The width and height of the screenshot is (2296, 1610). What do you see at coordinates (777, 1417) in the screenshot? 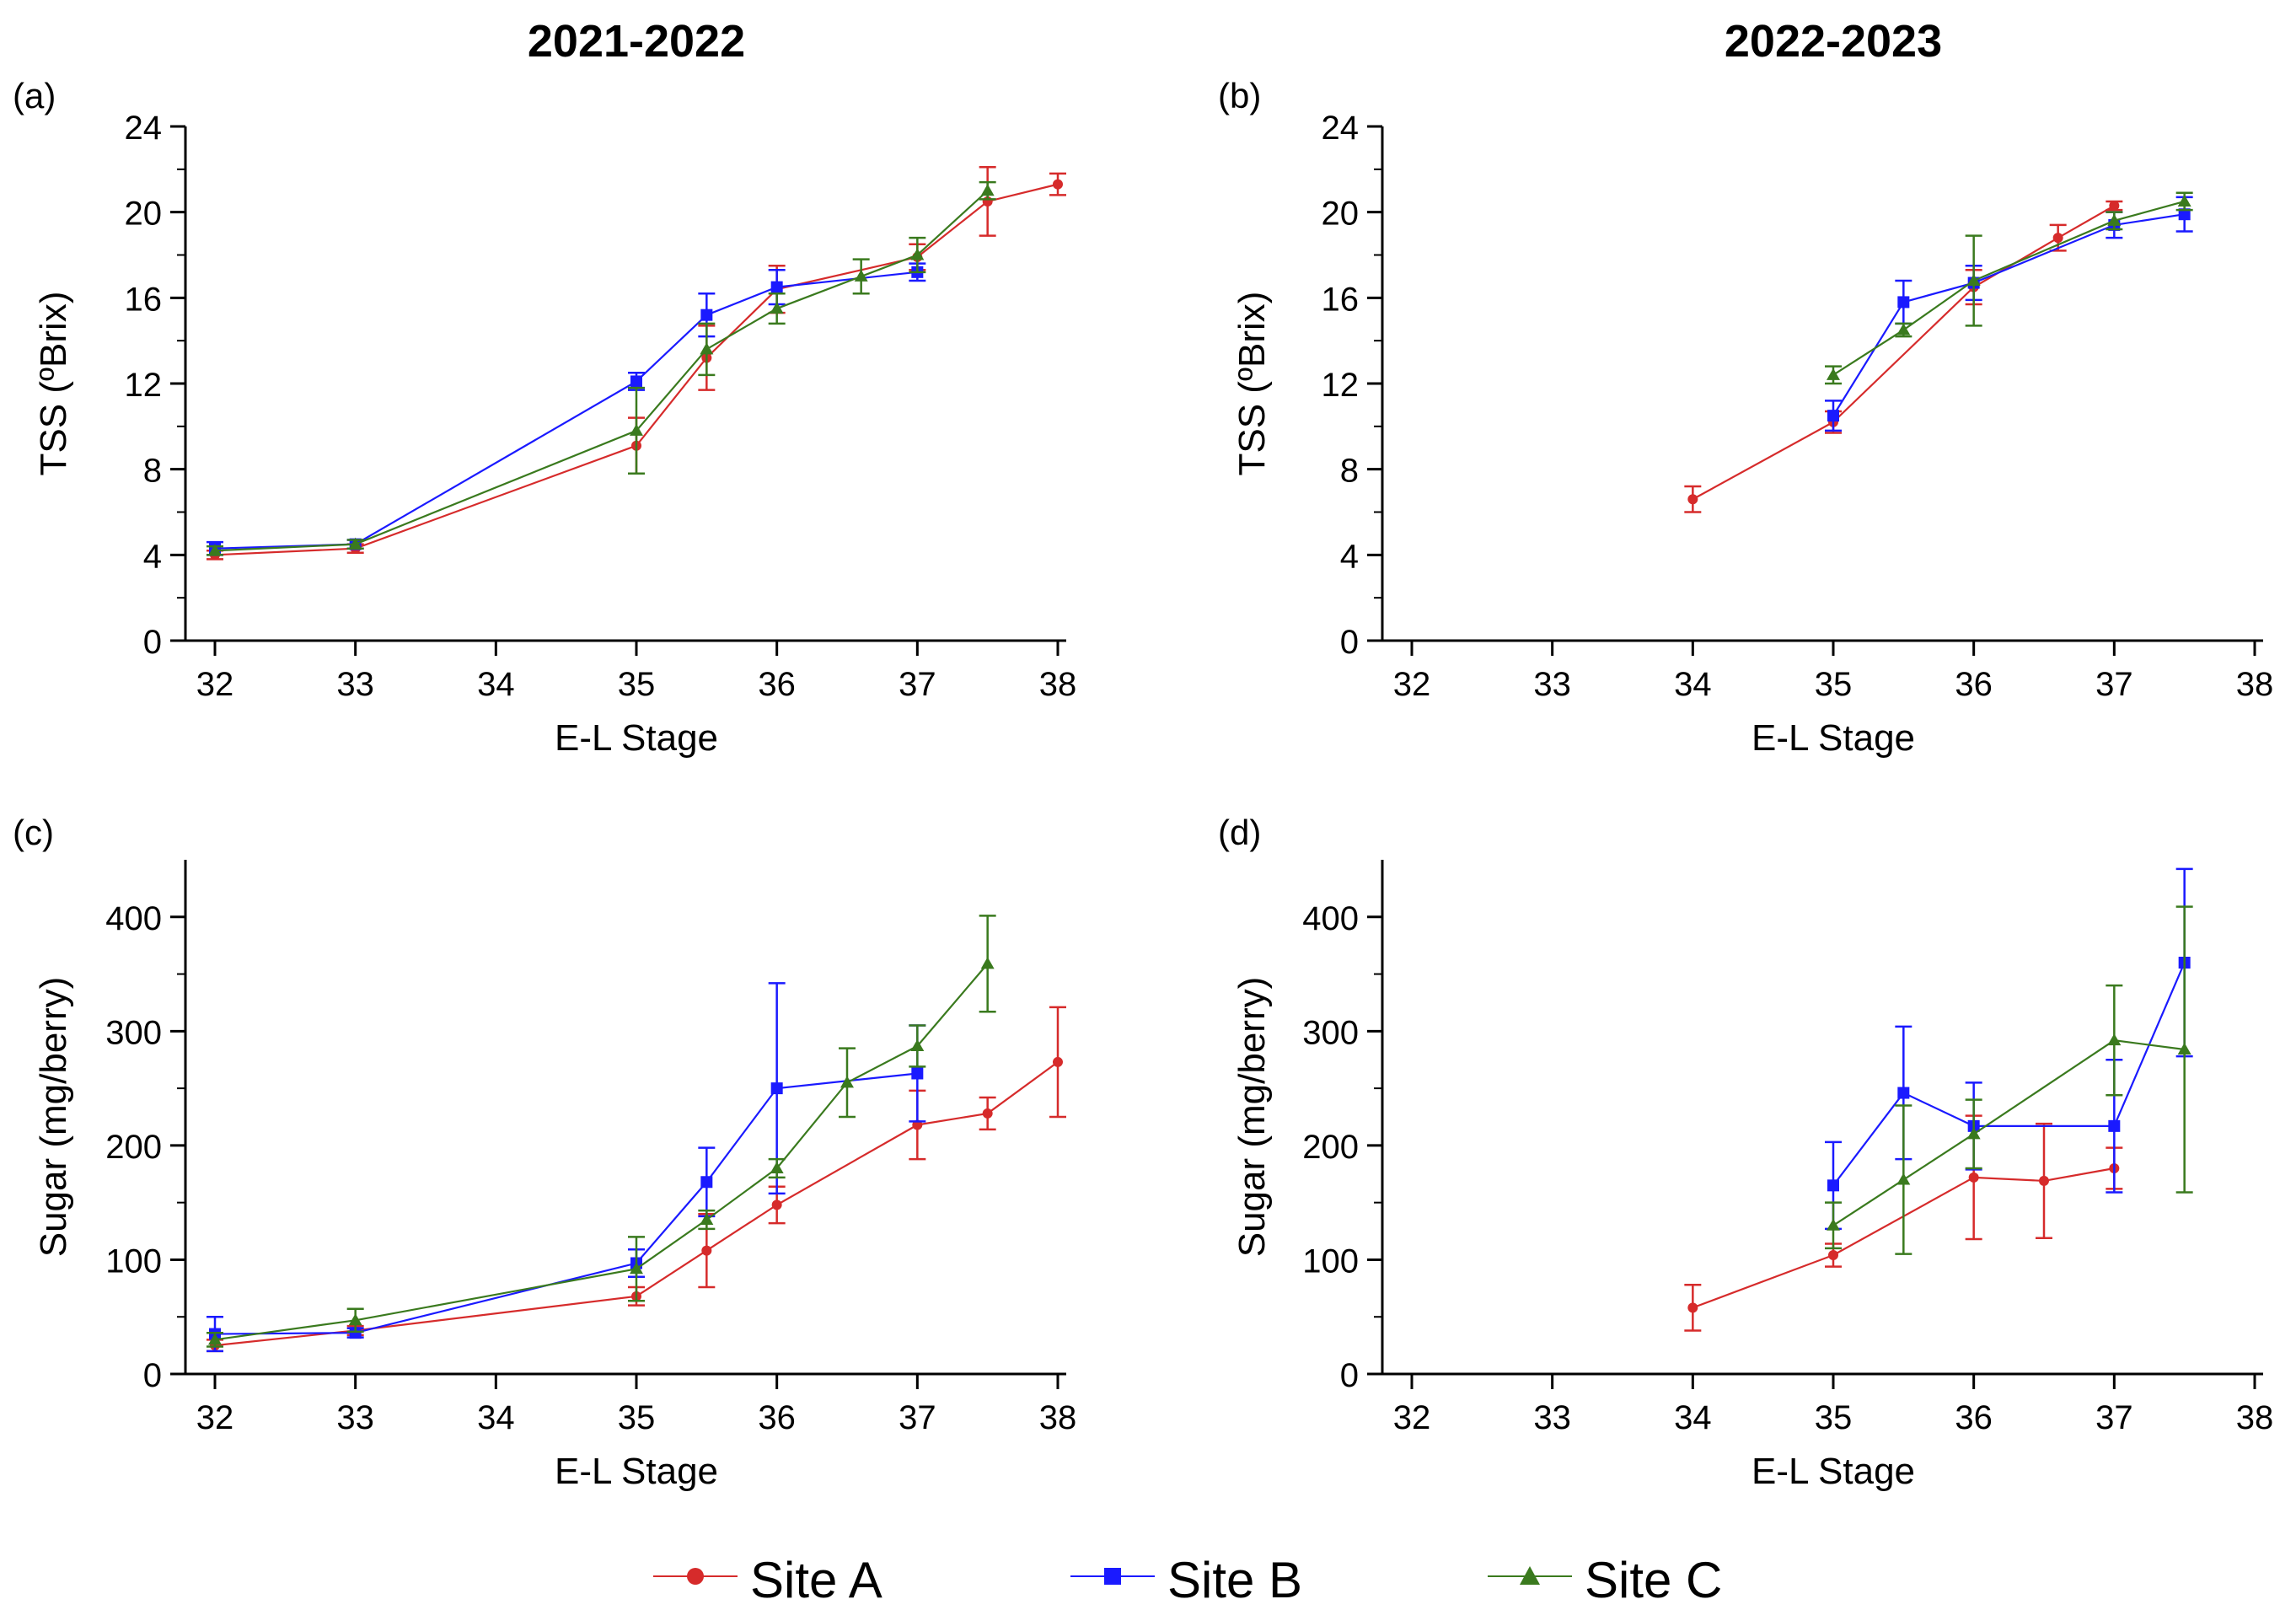
I see `panel-c-xtick-label-36: 36` at bounding box center [777, 1417].